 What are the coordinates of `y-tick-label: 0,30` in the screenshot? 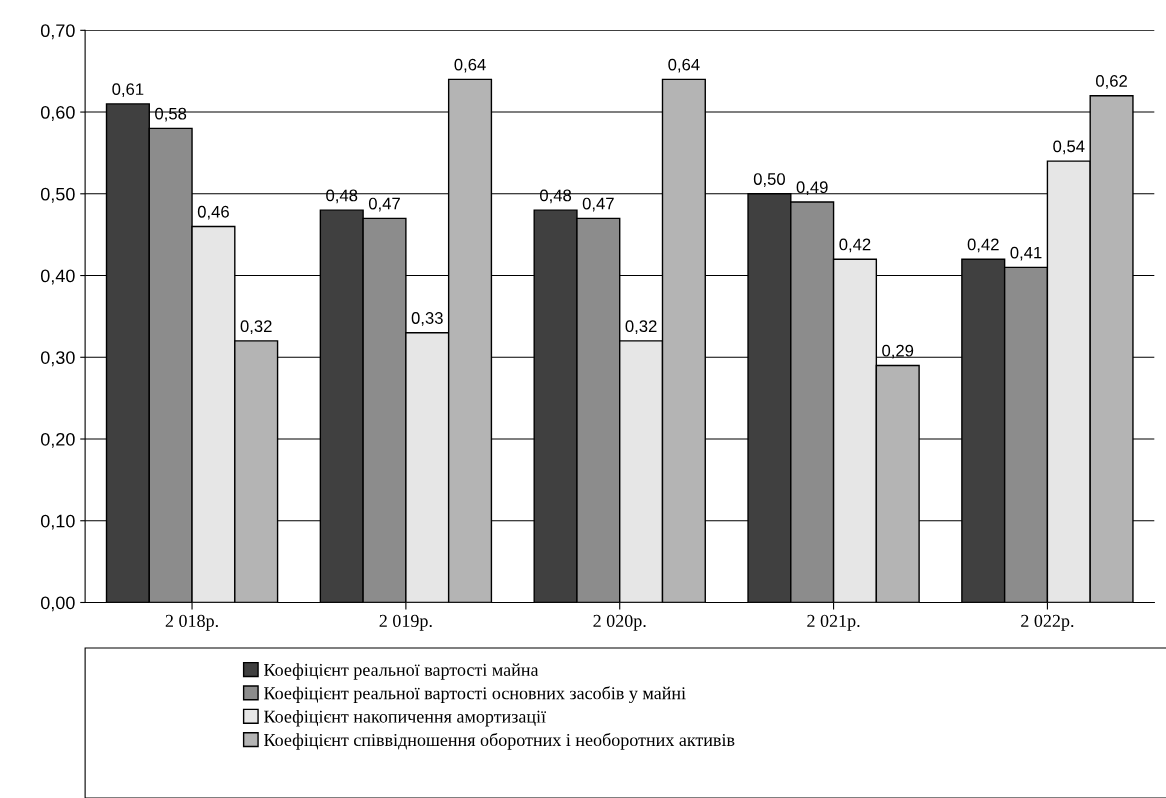 It's located at (57, 359).